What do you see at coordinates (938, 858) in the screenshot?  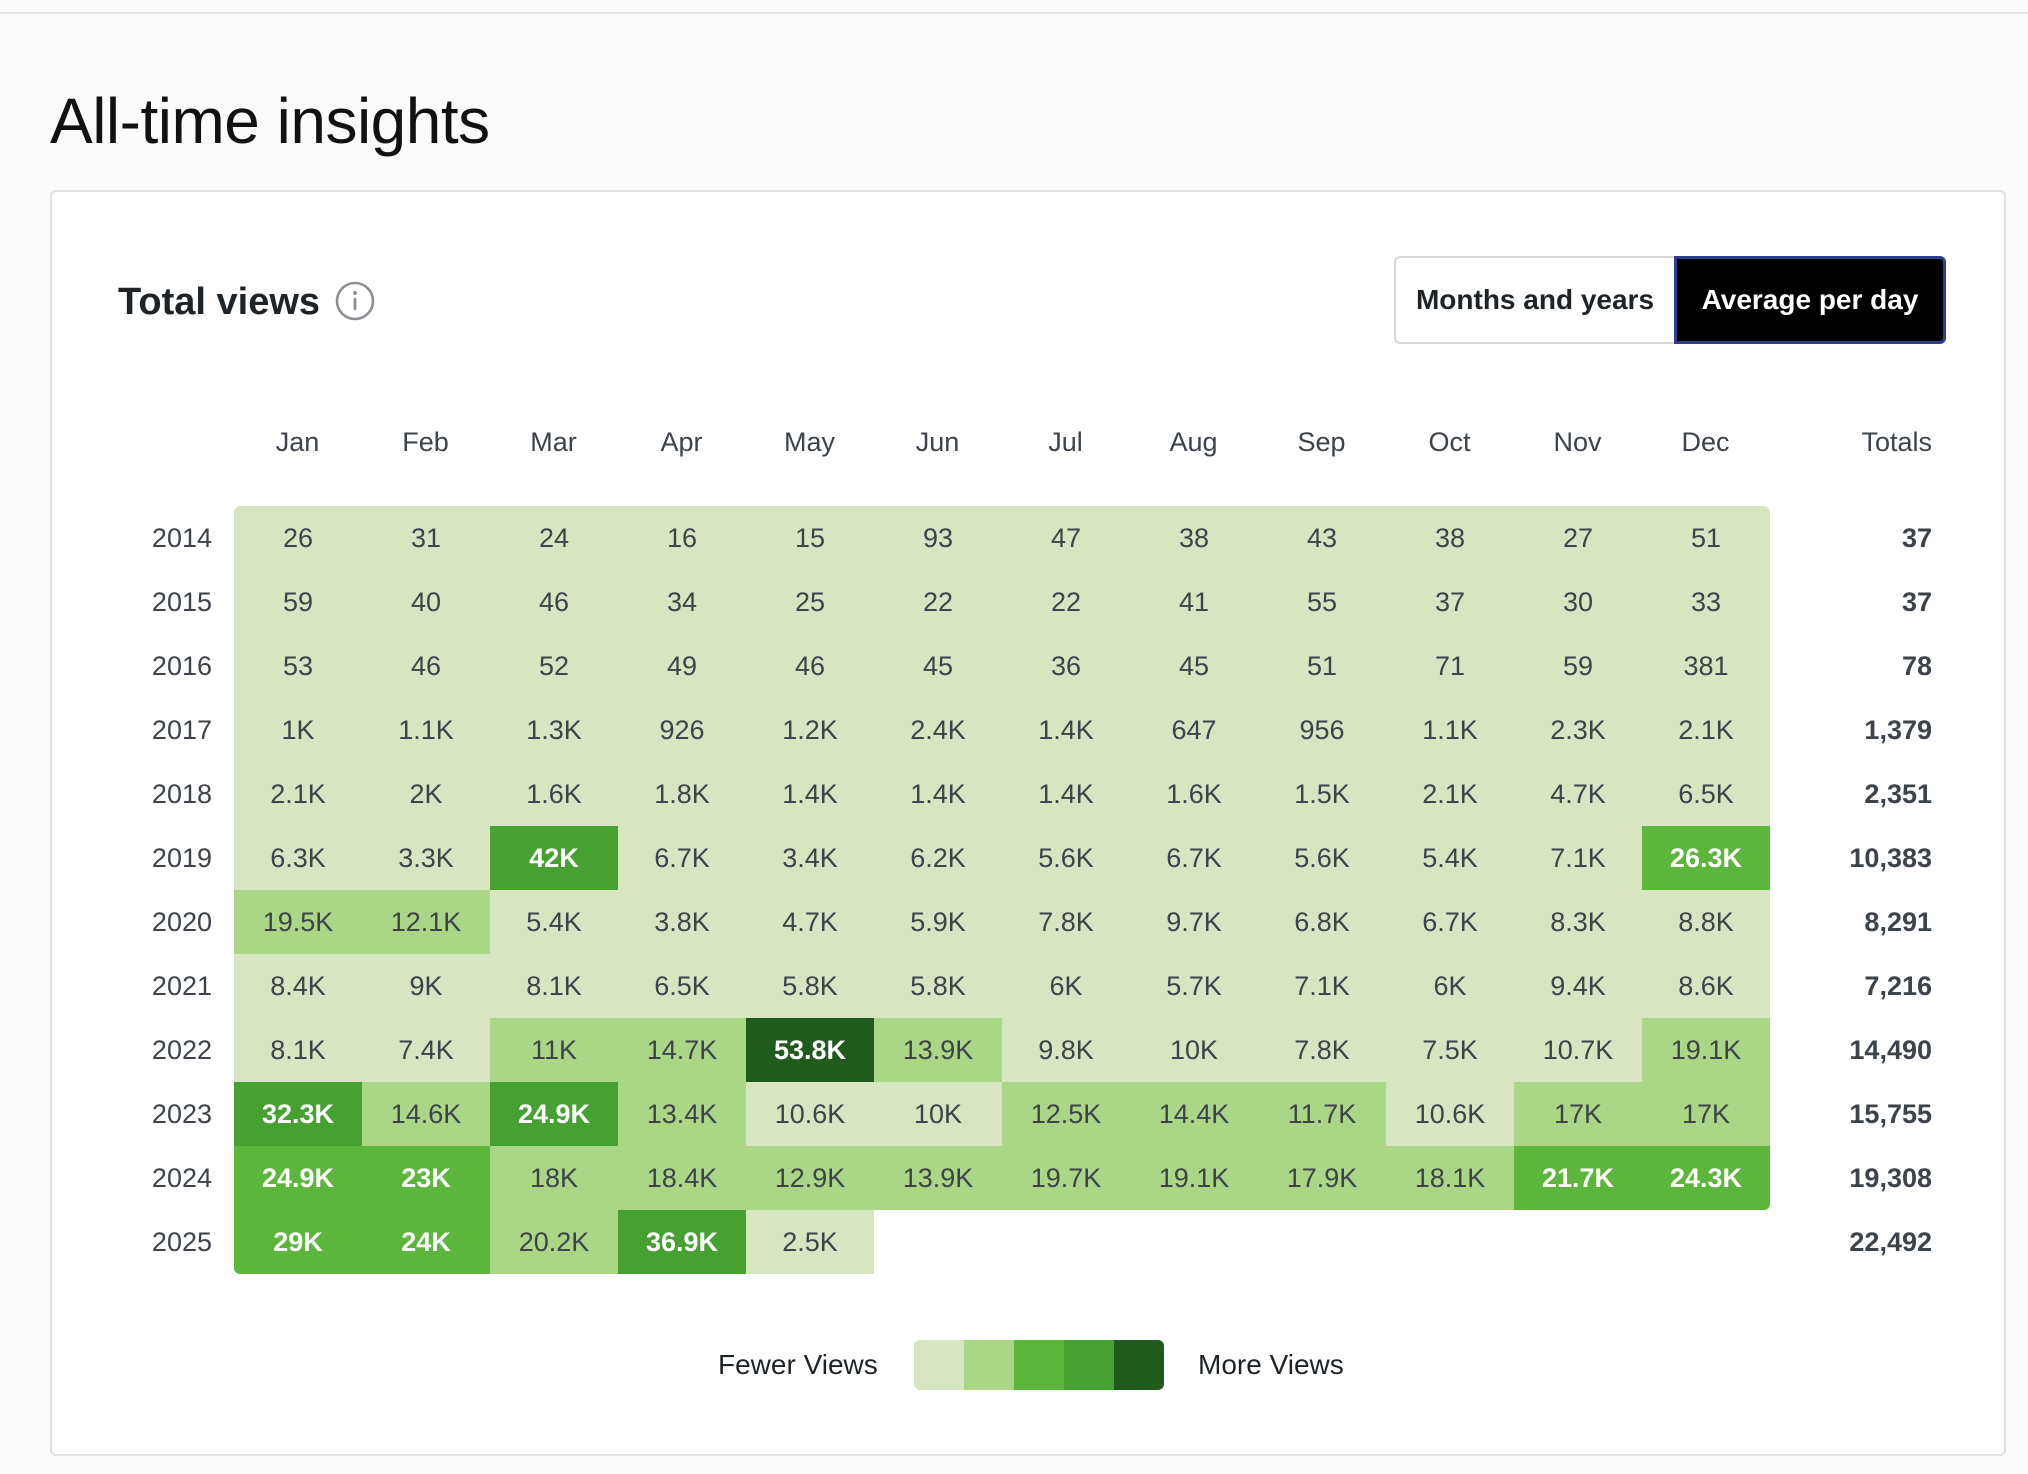 I see `heatmap-cell: 6.2K` at bounding box center [938, 858].